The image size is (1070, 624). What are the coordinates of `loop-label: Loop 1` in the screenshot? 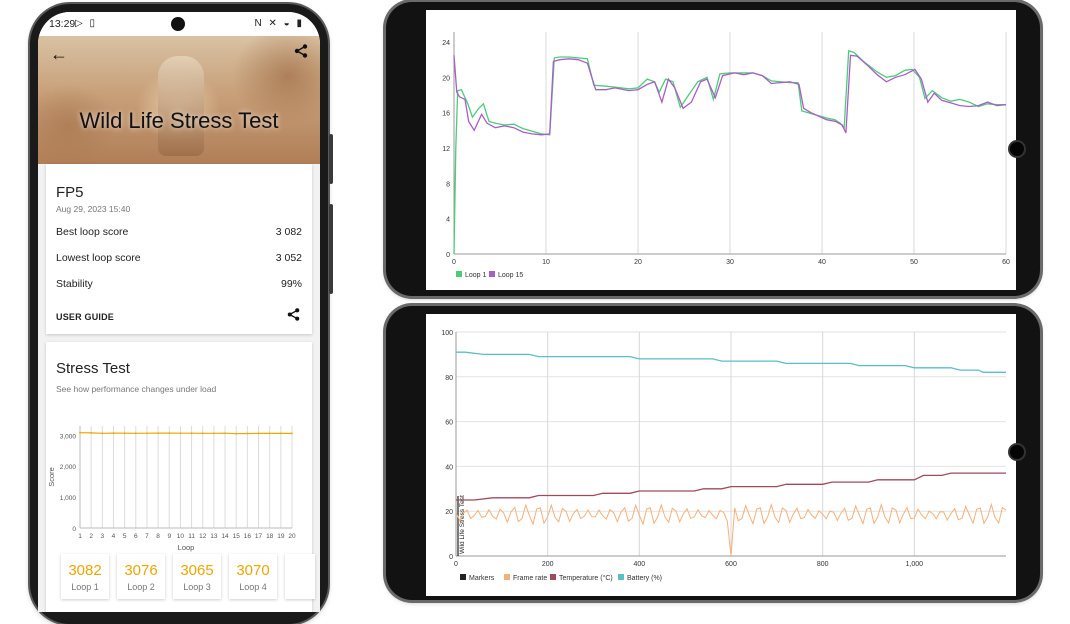 It's located at (85, 587).